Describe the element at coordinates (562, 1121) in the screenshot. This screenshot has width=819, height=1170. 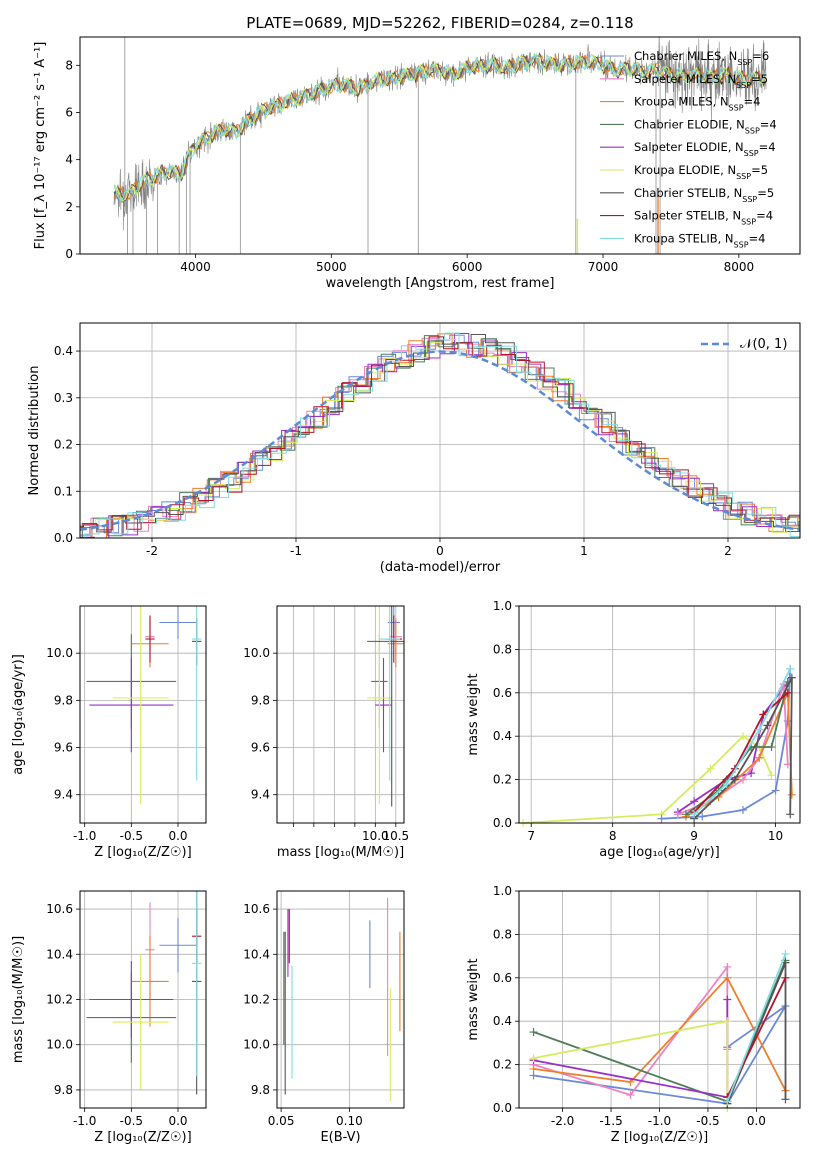
I see `x-tick-label: -2.0` at that location.